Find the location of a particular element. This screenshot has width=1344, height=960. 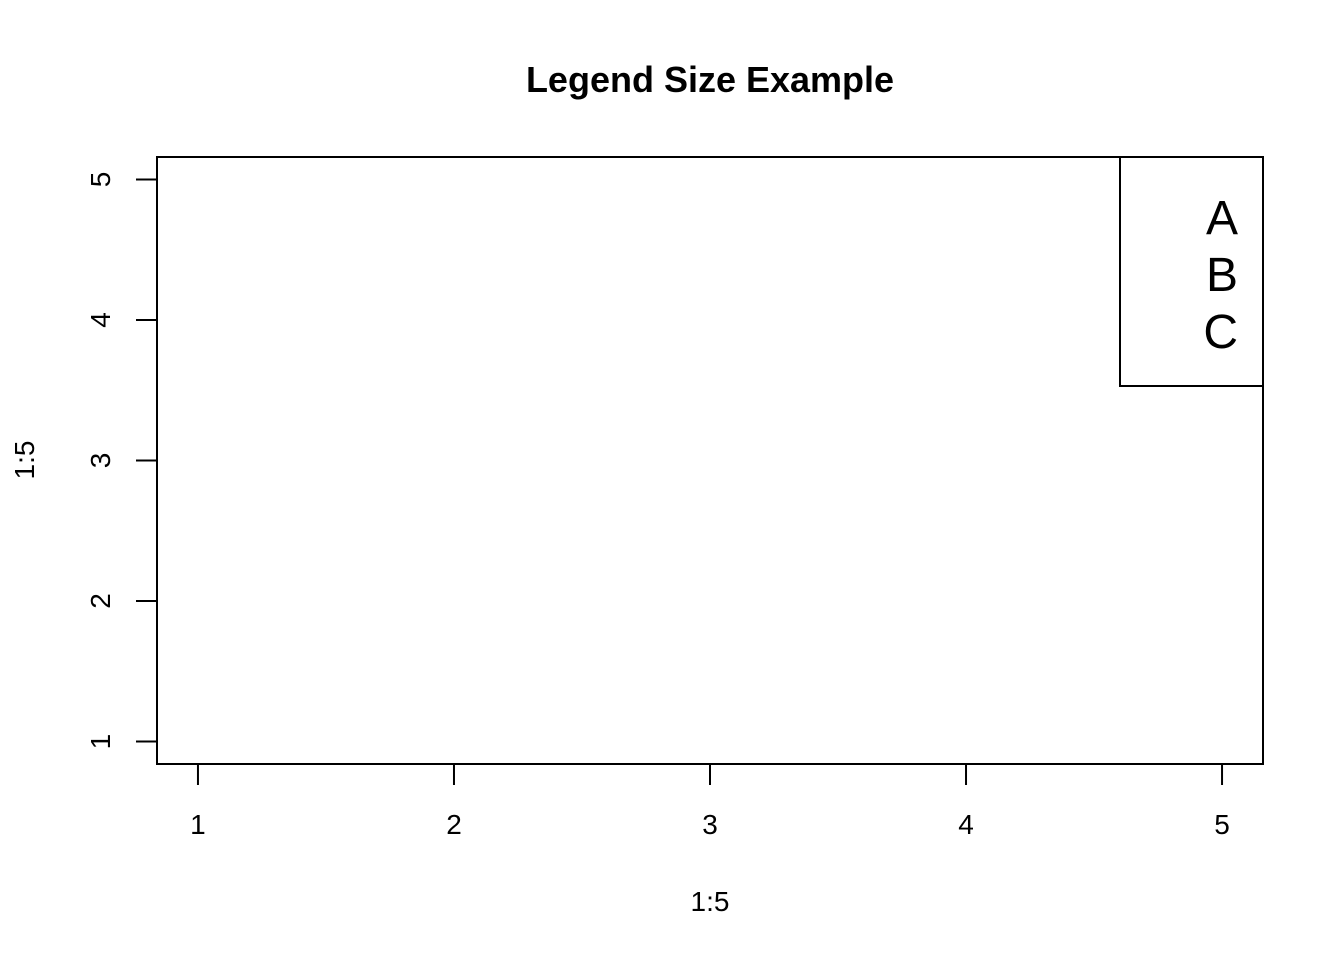

legend-entry: A is located at coordinates (1222, 218).